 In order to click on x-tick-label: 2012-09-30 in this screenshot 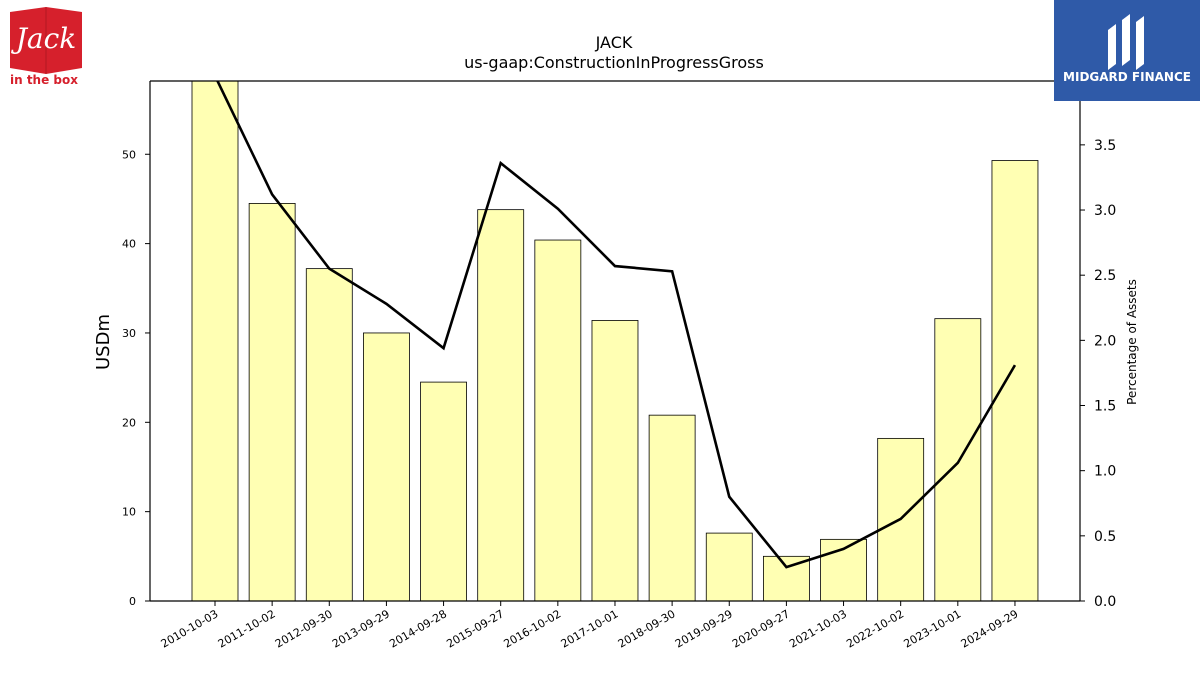, I will do `click(304, 628)`.